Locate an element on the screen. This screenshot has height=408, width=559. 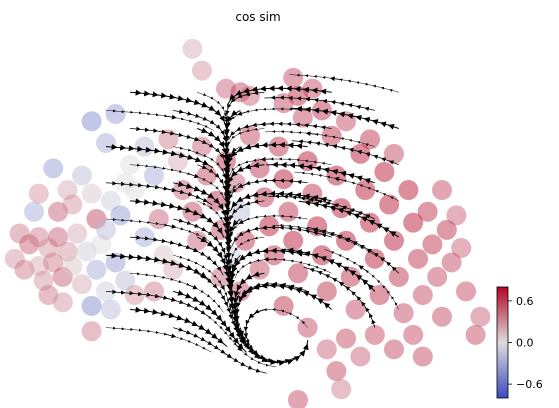
colorbar-tick-label: −0.6 is located at coordinates (529, 384).